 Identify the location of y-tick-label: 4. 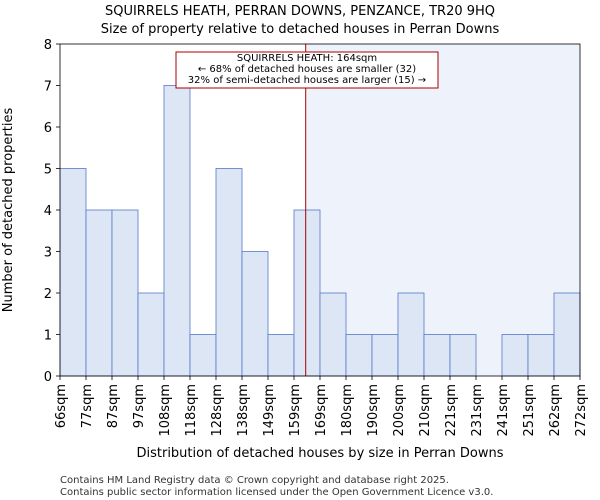
(48, 211).